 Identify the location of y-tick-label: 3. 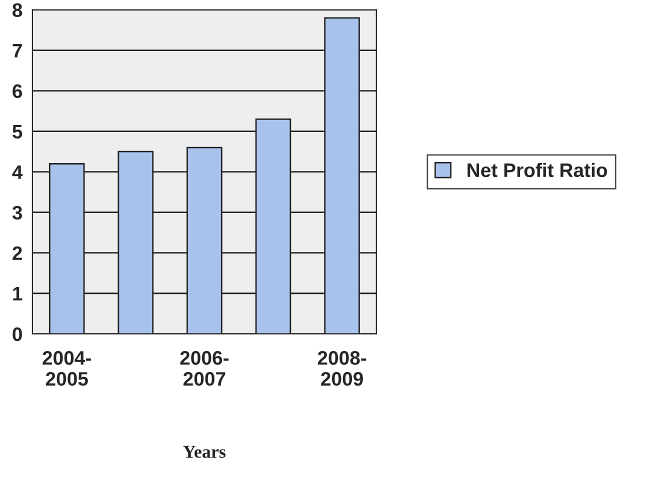
(17, 213).